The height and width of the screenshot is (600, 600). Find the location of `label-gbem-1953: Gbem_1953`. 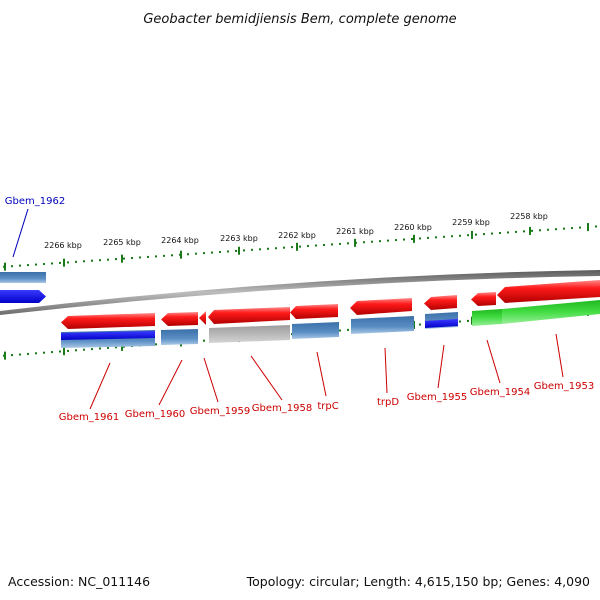

label-gbem-1953: Gbem_1953 is located at coordinates (564, 386).